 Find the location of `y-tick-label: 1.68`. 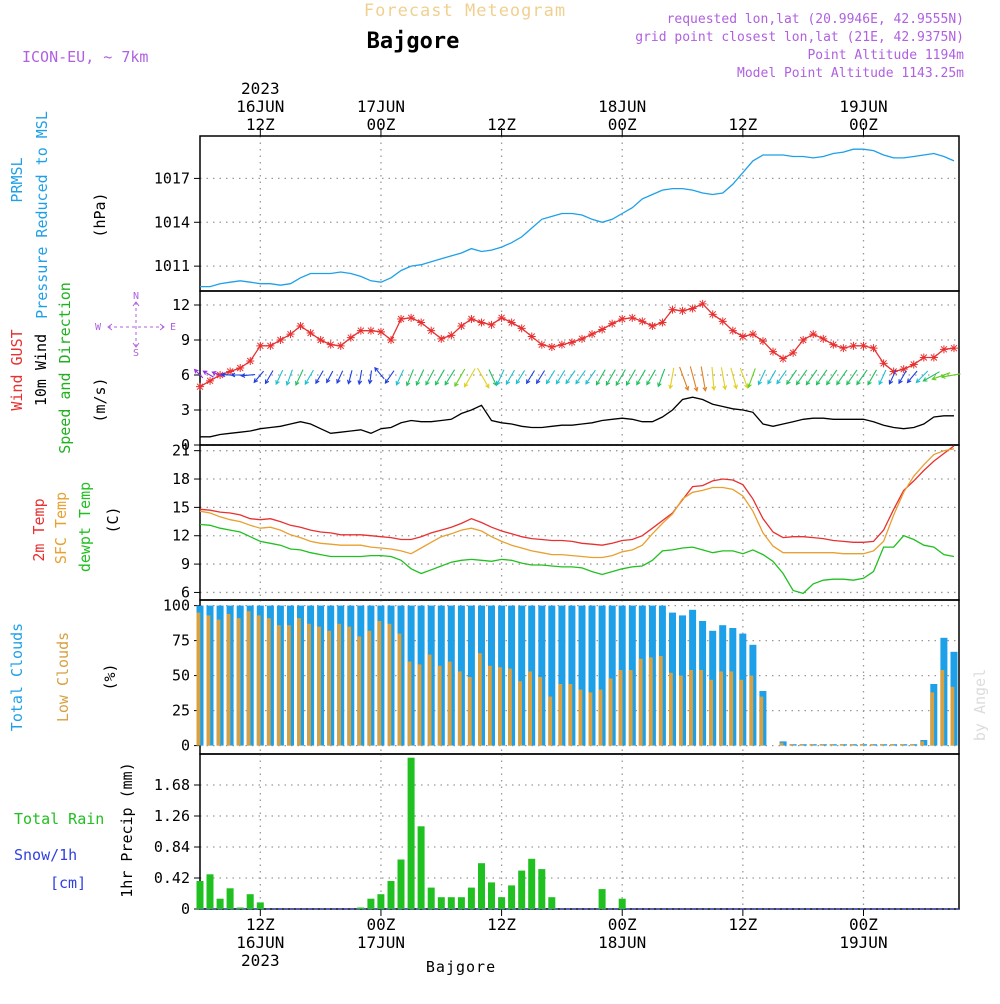

y-tick-label: 1.68 is located at coordinates (172, 785).